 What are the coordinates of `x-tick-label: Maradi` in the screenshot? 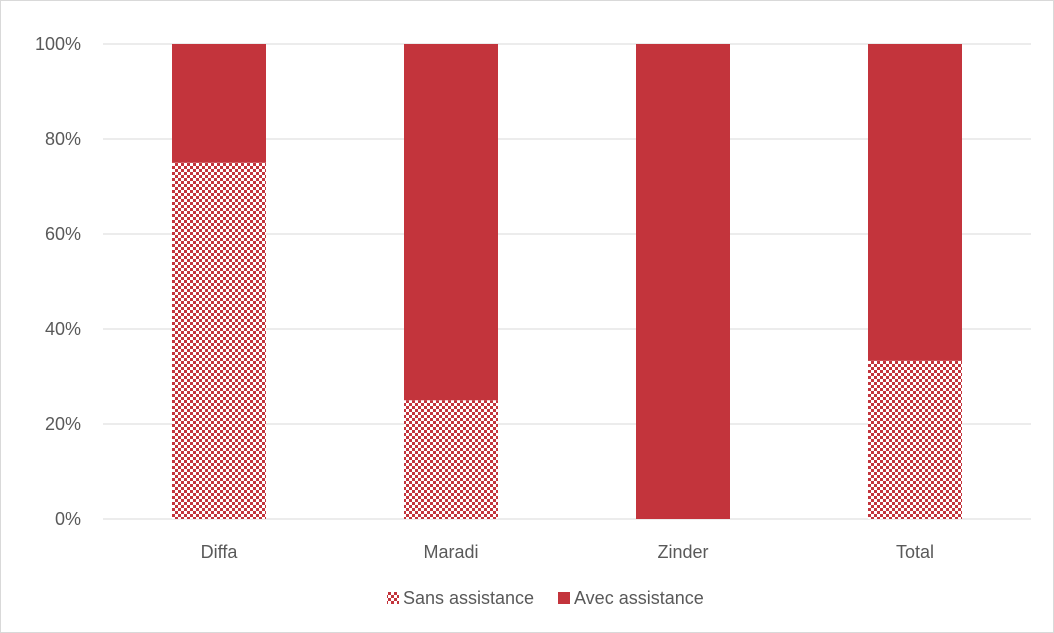 It's located at (450, 552).